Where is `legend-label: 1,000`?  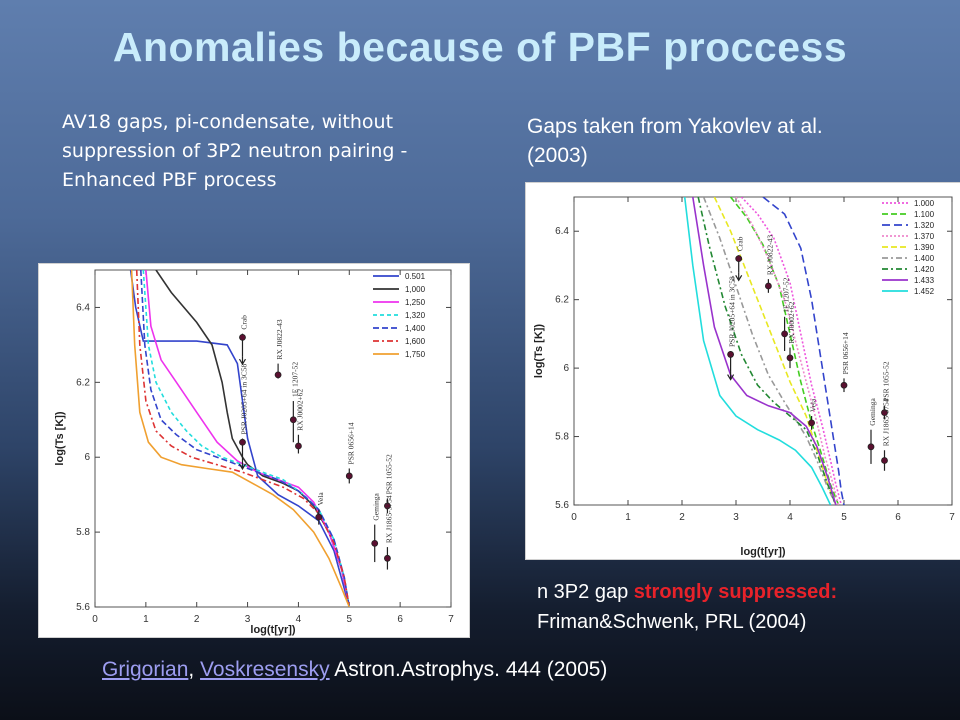
legend-label: 1,000 is located at coordinates (415, 289).